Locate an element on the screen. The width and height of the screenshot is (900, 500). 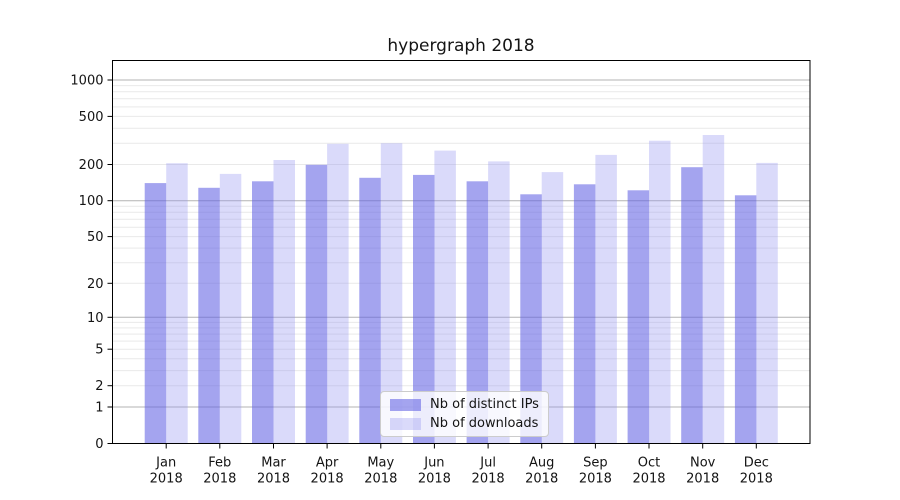
legend-swatch-distinct-ips is located at coordinates (405, 404).